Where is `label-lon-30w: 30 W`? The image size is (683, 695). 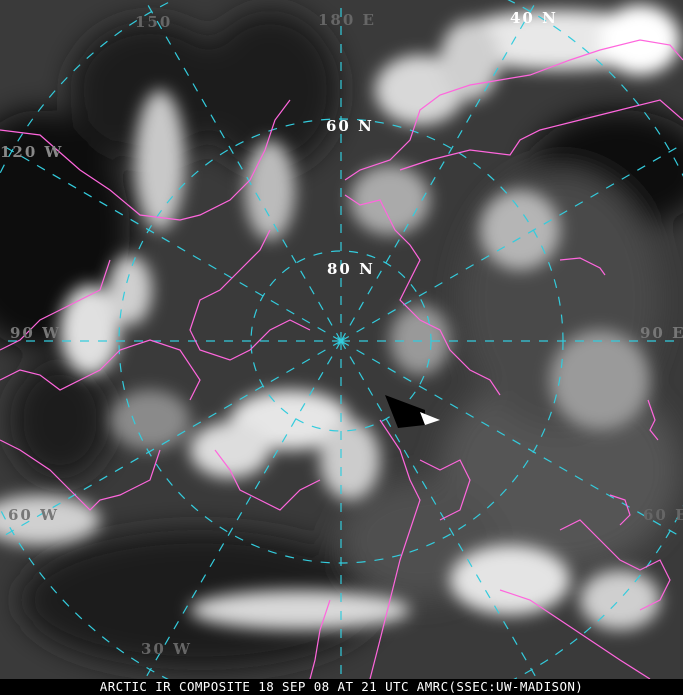
label-lon-30w: 30 W is located at coordinates (166, 649).